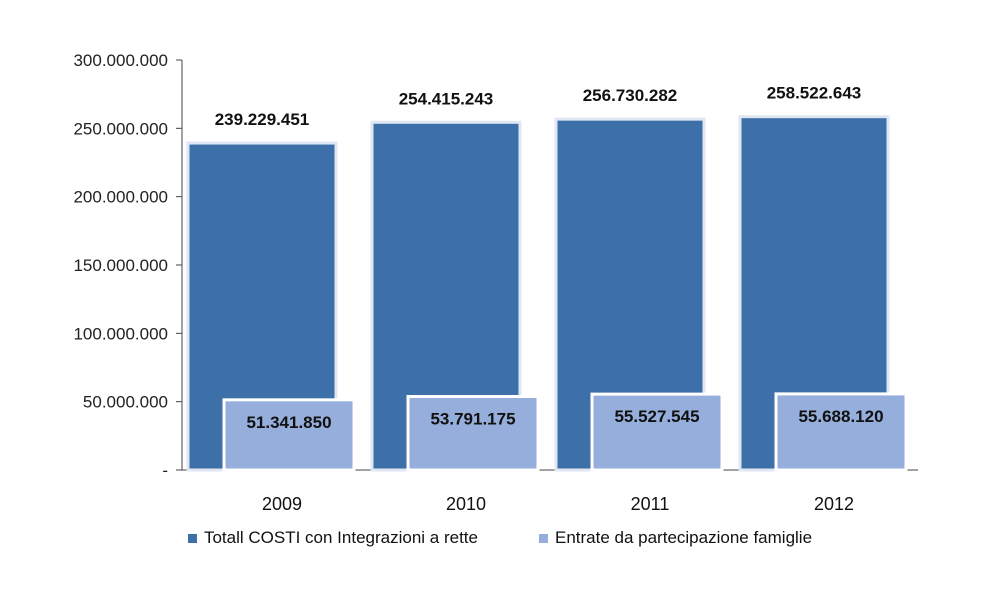  What do you see at coordinates (630, 95) in the screenshot?
I see `data-label-costi: 256.730.282` at bounding box center [630, 95].